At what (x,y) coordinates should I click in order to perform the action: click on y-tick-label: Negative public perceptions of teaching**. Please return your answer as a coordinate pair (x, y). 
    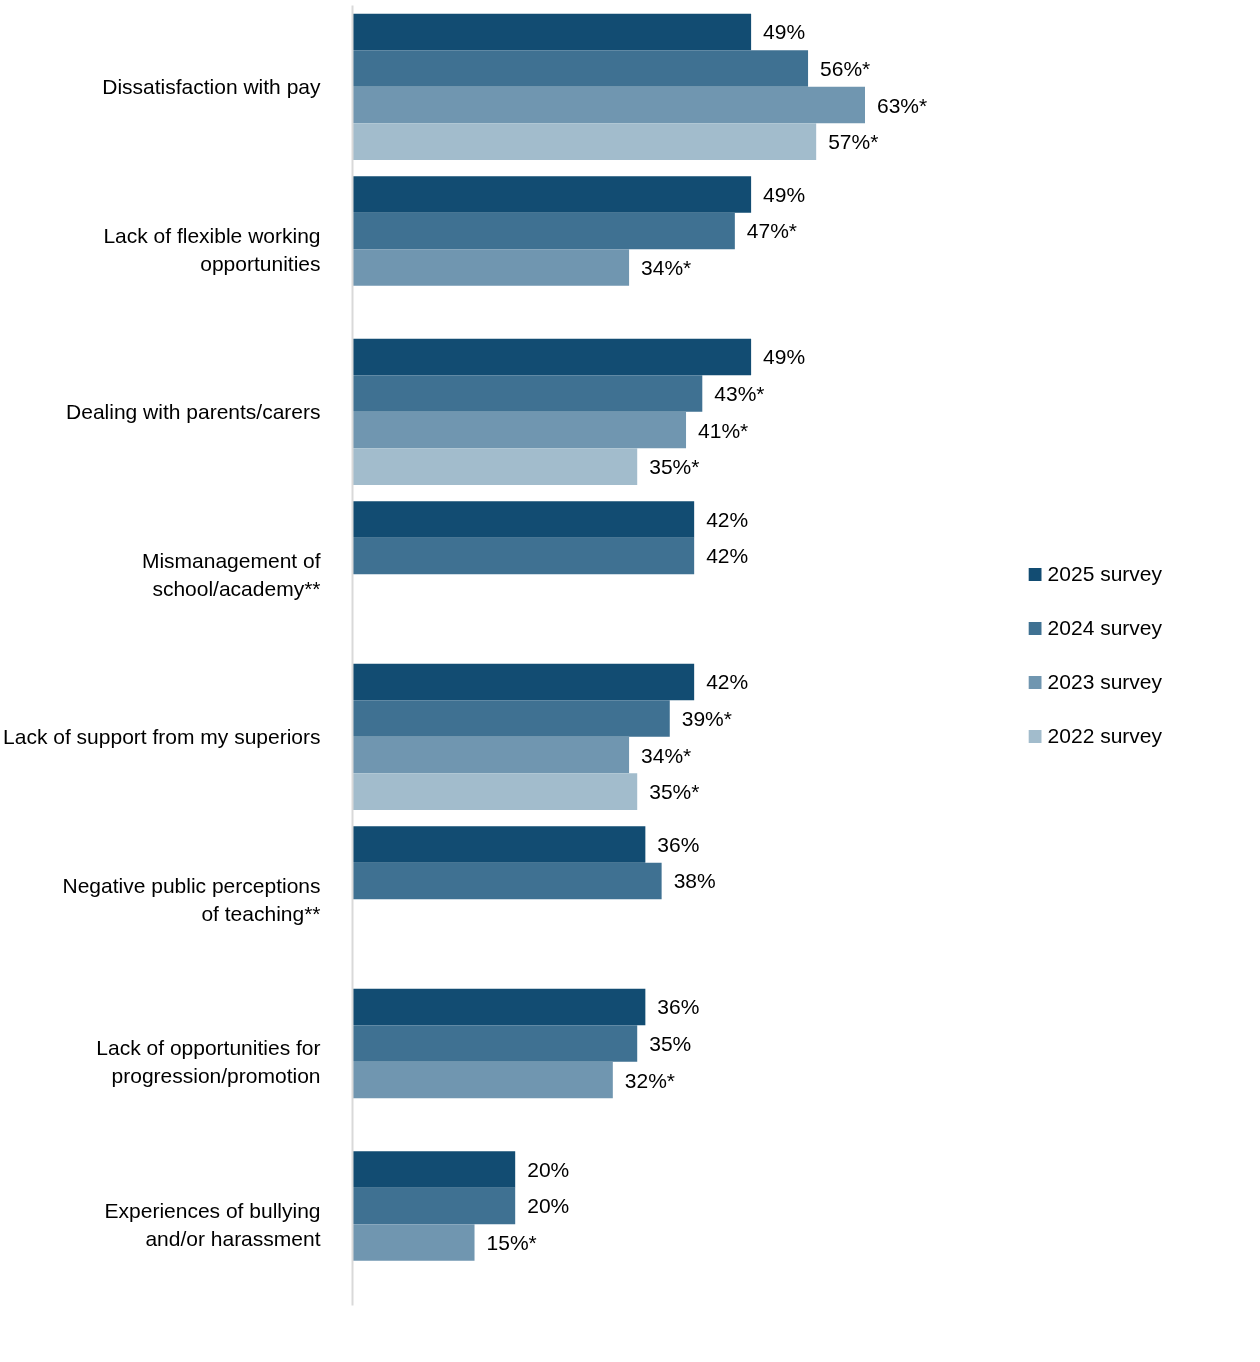
    Looking at the image, I should click on (191, 899).